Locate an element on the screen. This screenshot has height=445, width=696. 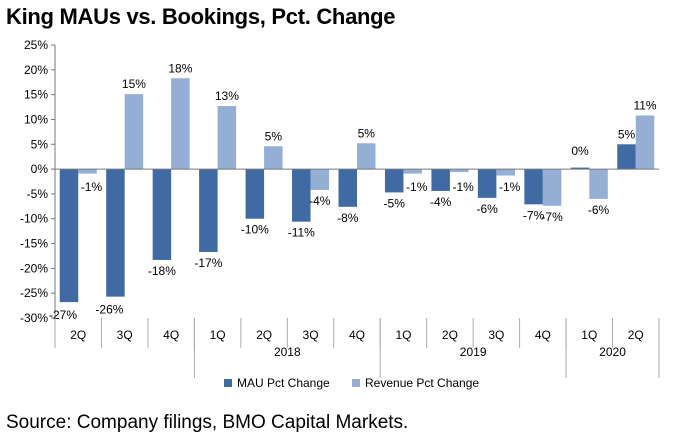
legend-label: Revenue Pct Change is located at coordinates (422, 383).